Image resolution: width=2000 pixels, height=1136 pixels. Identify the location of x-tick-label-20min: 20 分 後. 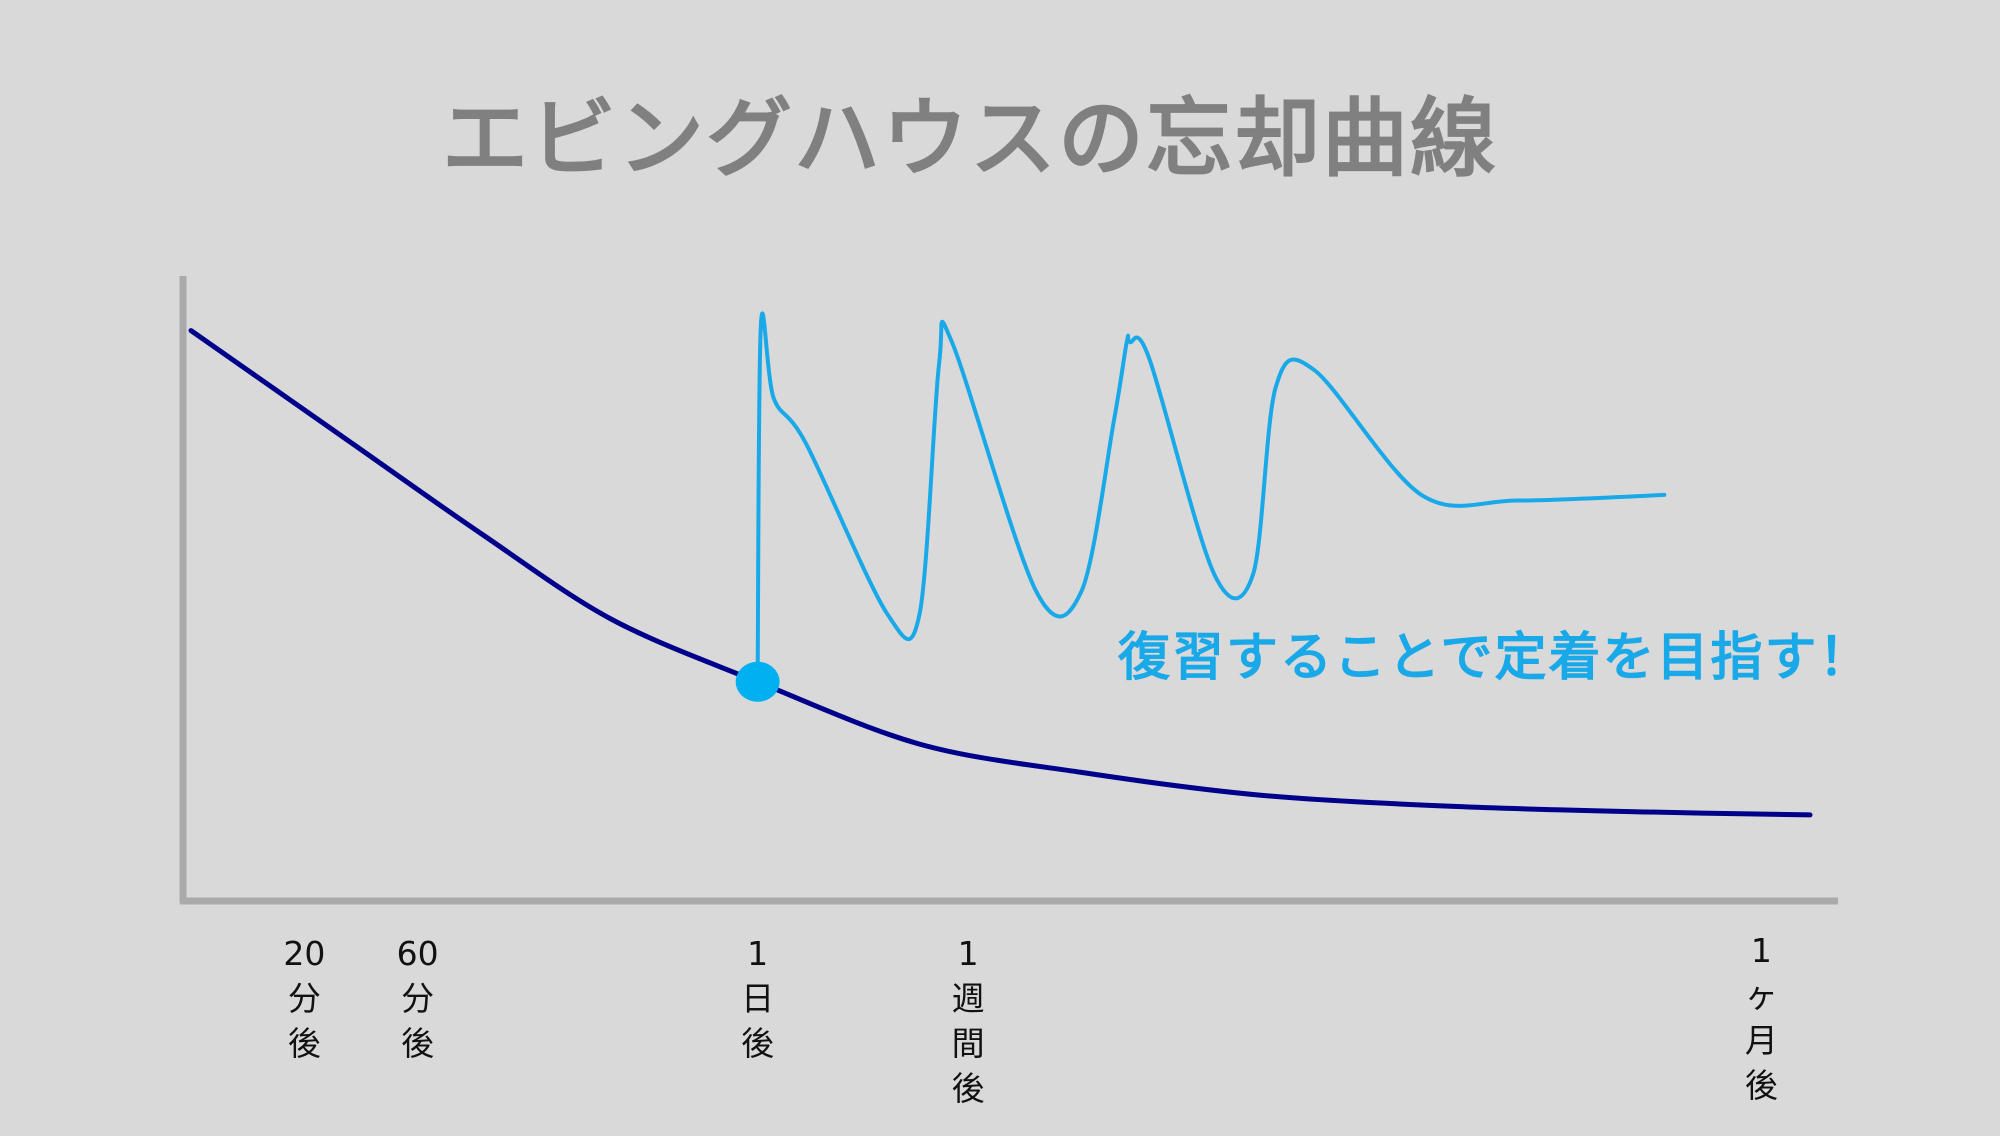
(304, 998).